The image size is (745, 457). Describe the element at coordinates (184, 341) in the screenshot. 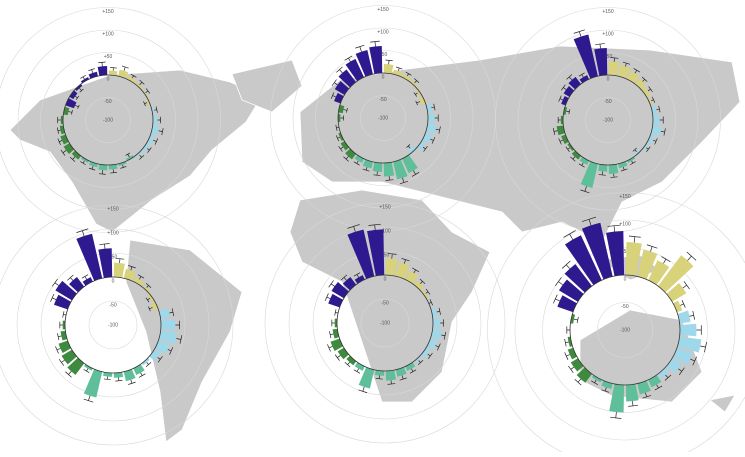

I see `south-america` at that location.